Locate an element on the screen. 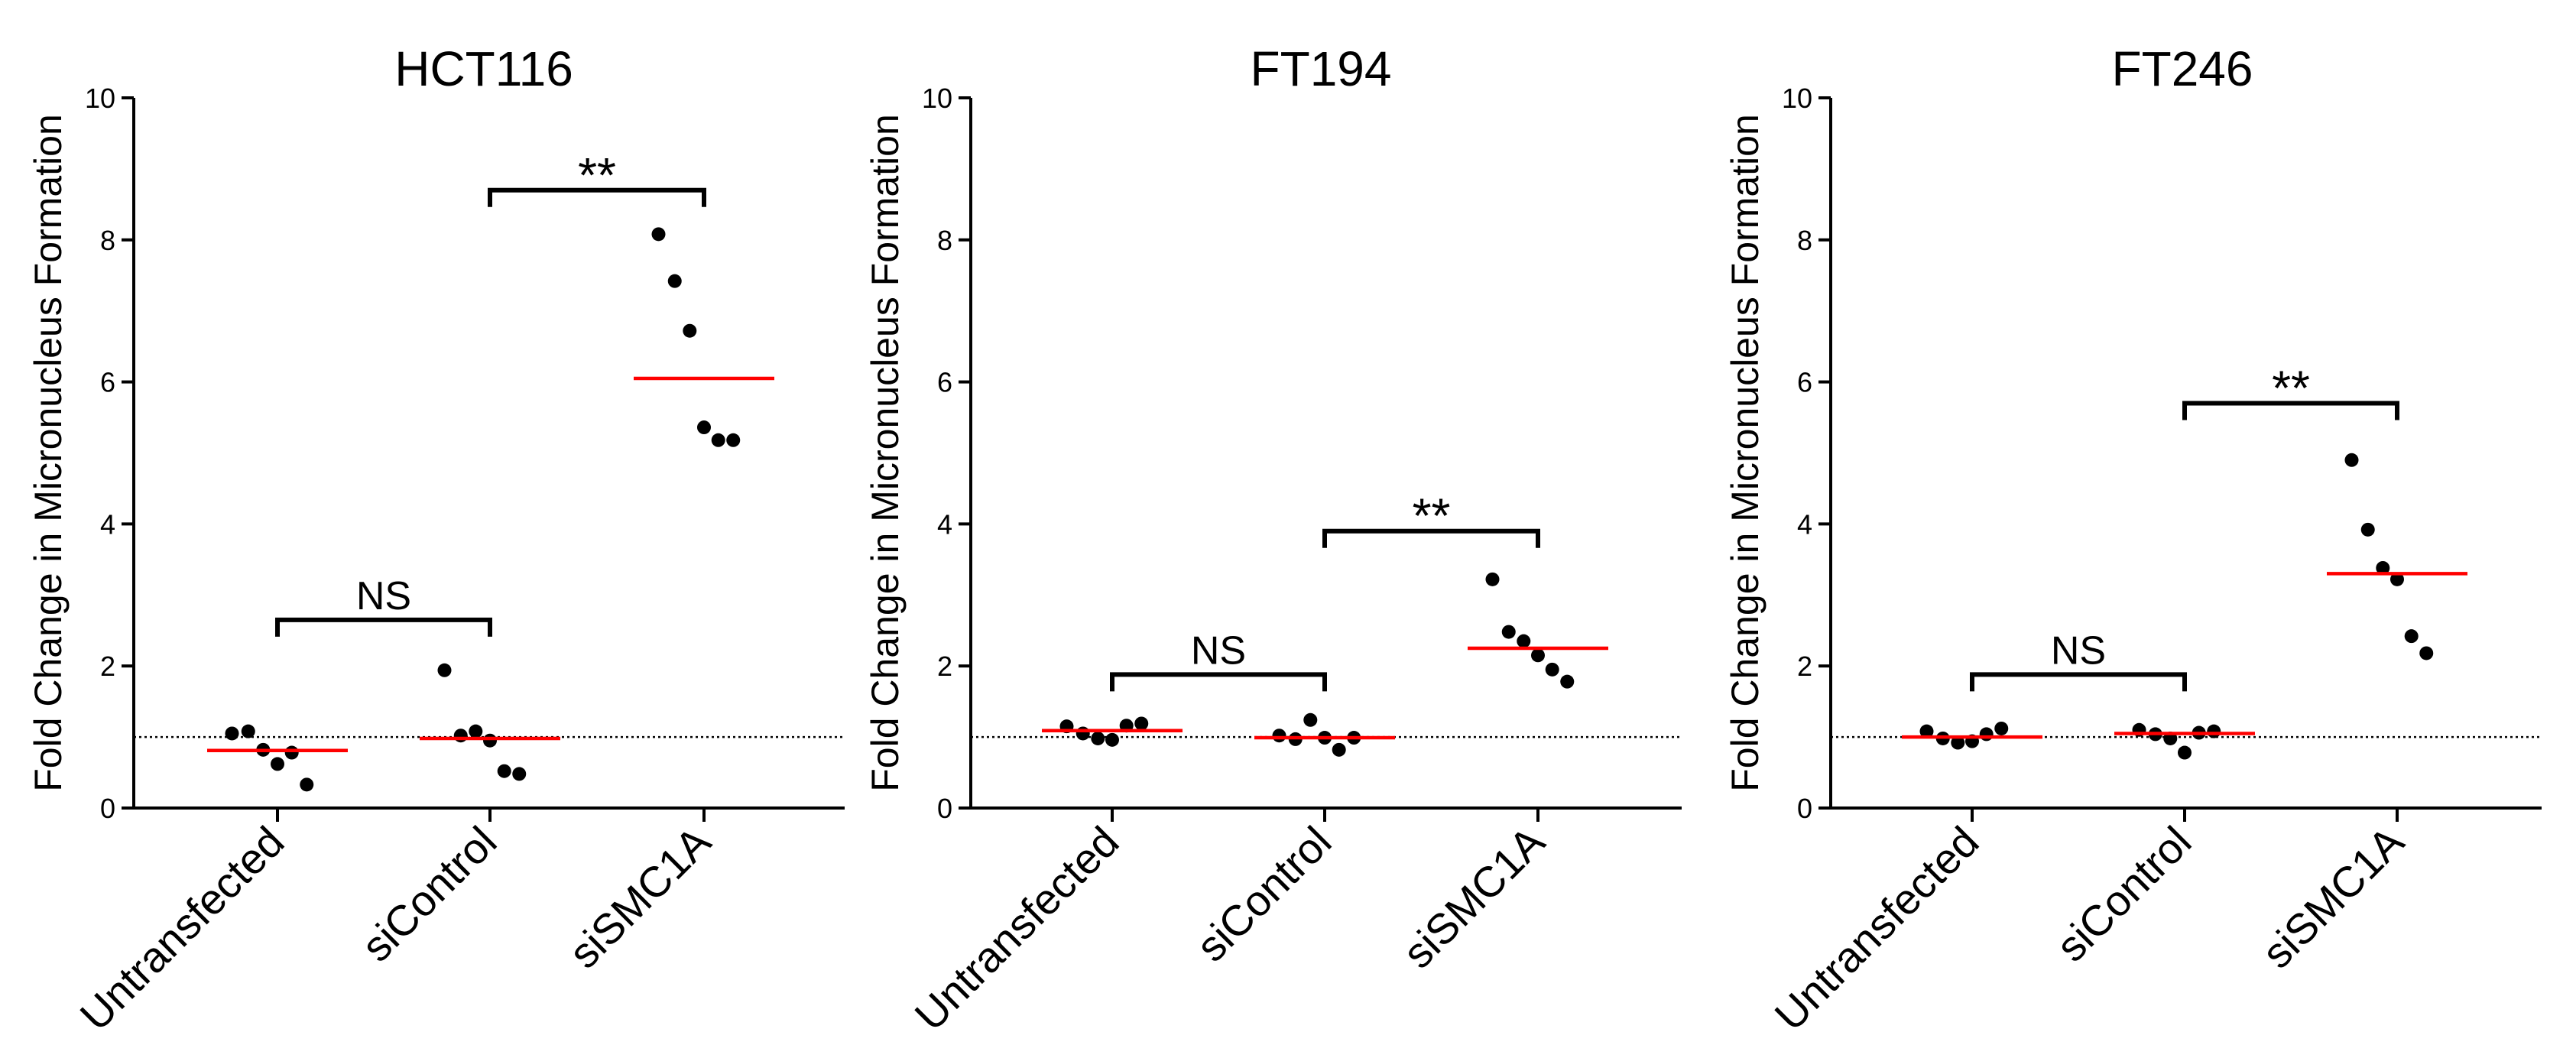 The height and width of the screenshot is (1058, 2576). chart-title: FT194 is located at coordinates (1321, 69).